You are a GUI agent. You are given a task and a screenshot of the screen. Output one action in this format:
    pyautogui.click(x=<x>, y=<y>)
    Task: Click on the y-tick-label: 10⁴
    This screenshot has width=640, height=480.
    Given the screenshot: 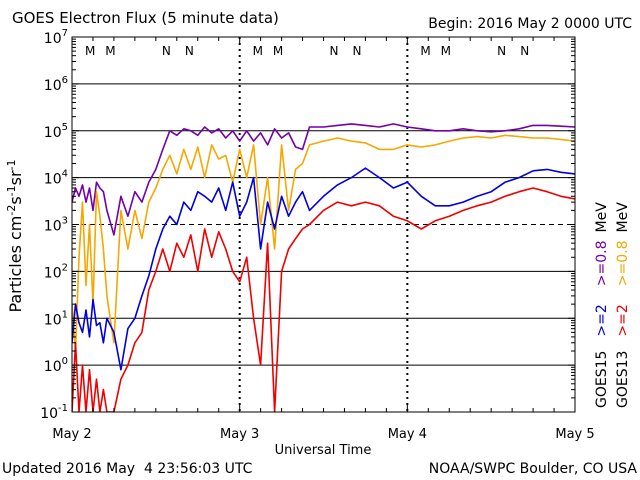 What is the action you would take?
    pyautogui.click(x=56, y=178)
    